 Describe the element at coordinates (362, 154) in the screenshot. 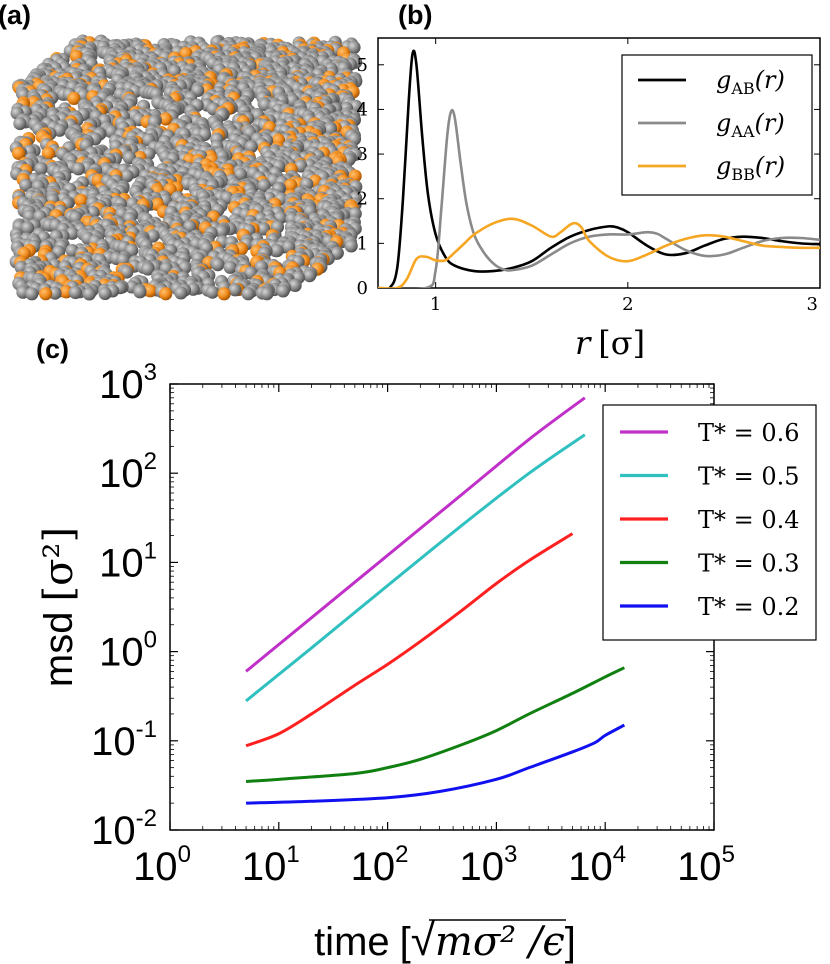

I see `rdf-ytick-label: 3` at that location.